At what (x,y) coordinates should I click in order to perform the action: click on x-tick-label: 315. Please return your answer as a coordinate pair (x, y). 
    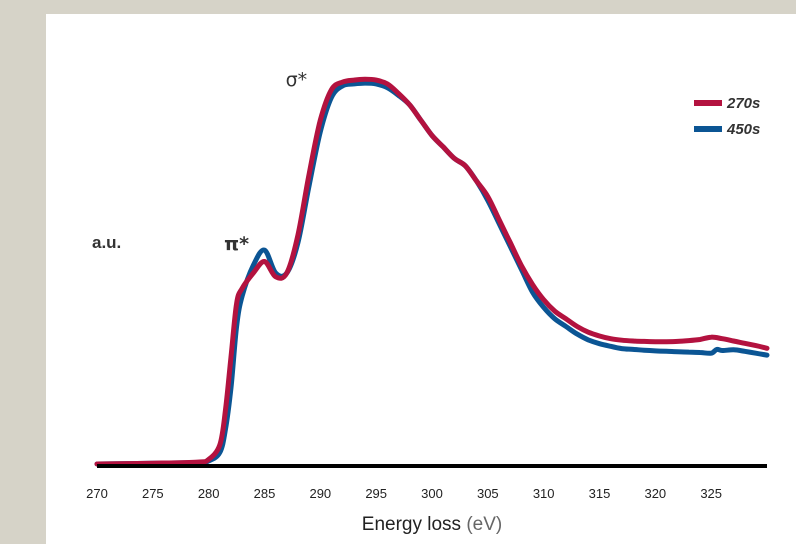
    Looking at the image, I should click on (600, 493).